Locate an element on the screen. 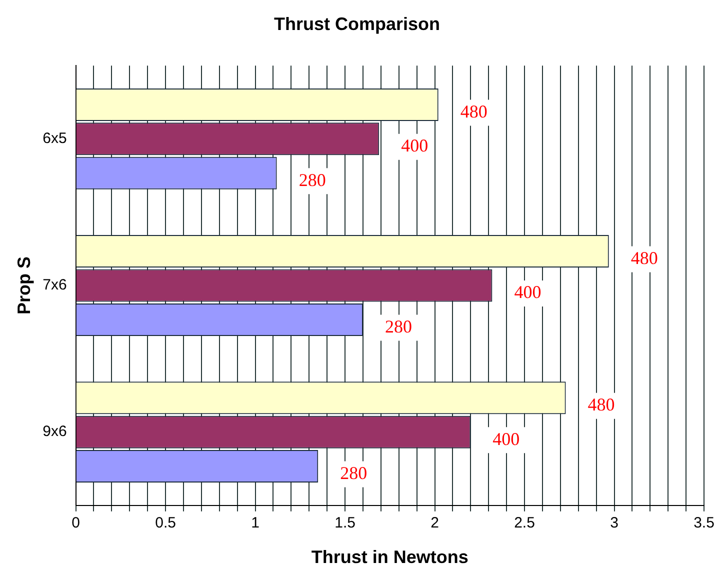 Image resolution: width=720 pixels, height=579 pixels. series-label: 280 is located at coordinates (312, 180).